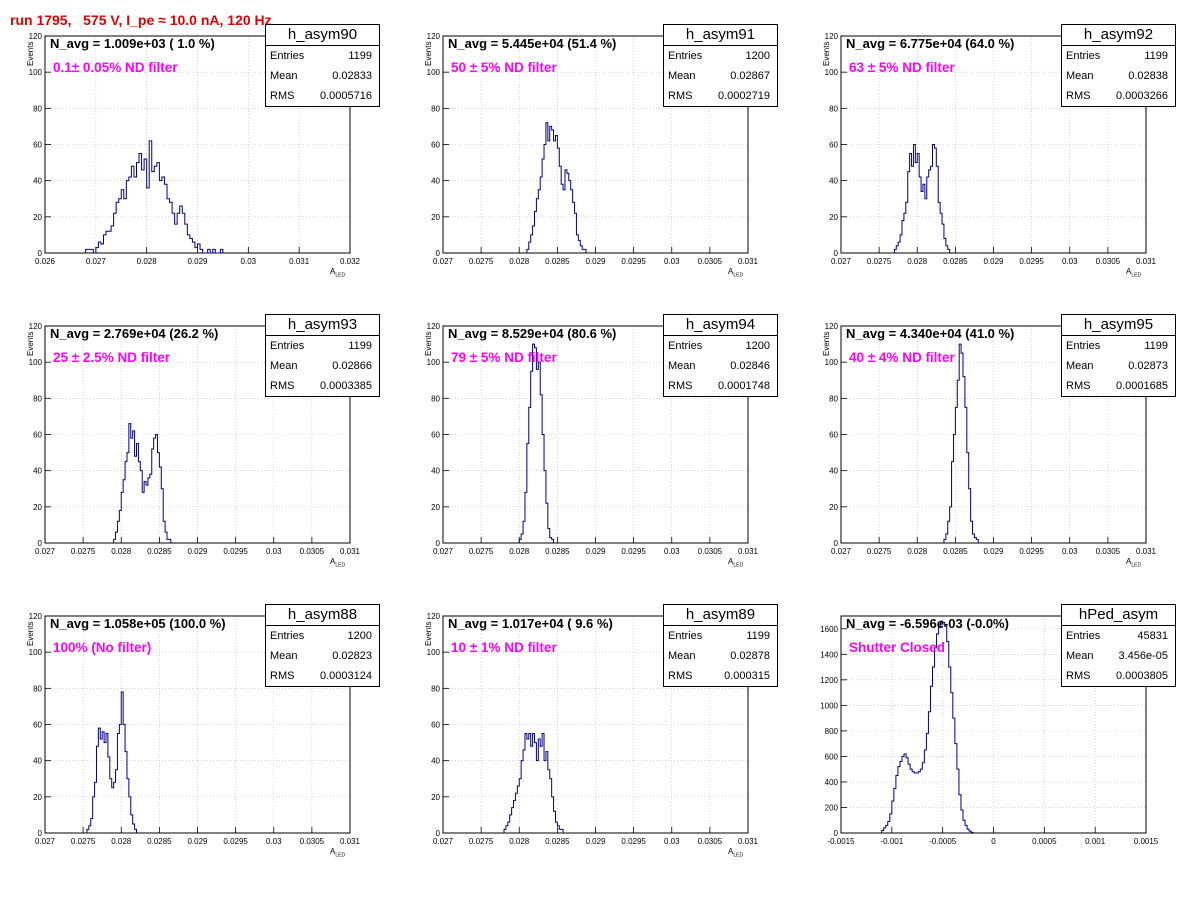 This screenshot has height=900, width=1196. I want to click on filter-annotation: 40 ± 4% ND filter, so click(902, 357).